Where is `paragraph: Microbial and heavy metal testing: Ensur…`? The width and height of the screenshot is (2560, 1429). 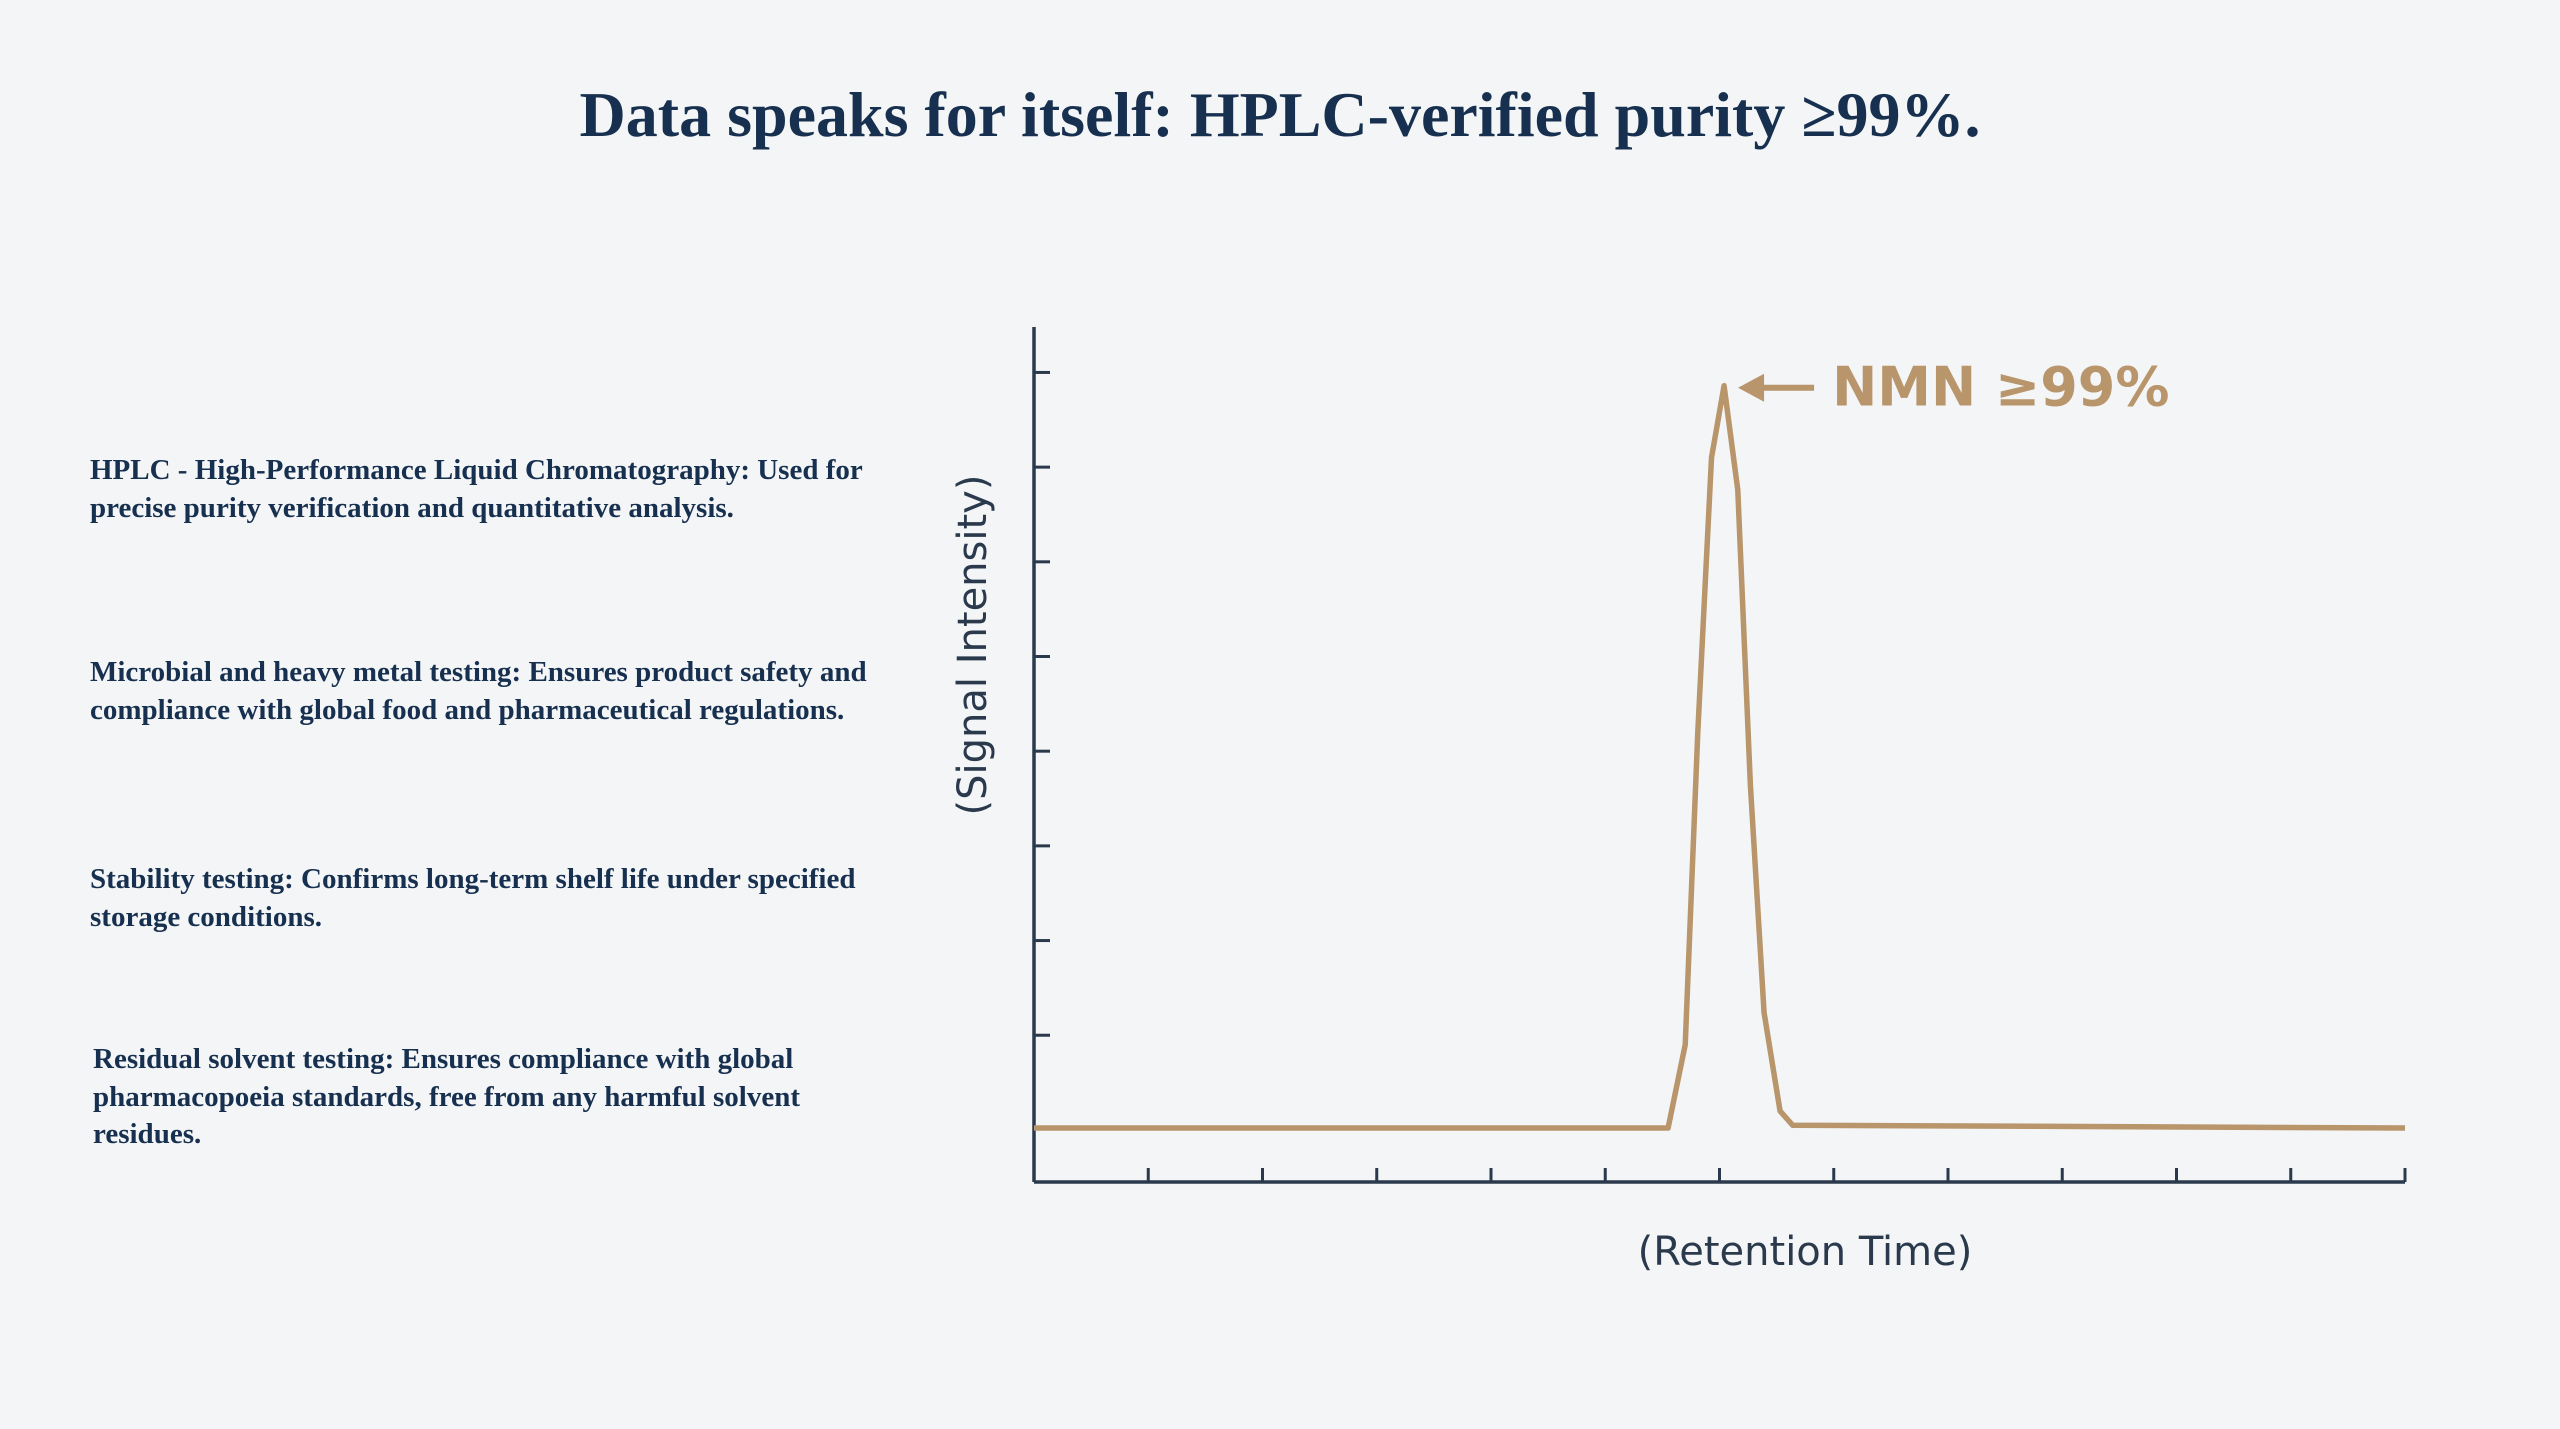
paragraph: Microbial and heavy metal testing: Ensur… is located at coordinates (478, 691).